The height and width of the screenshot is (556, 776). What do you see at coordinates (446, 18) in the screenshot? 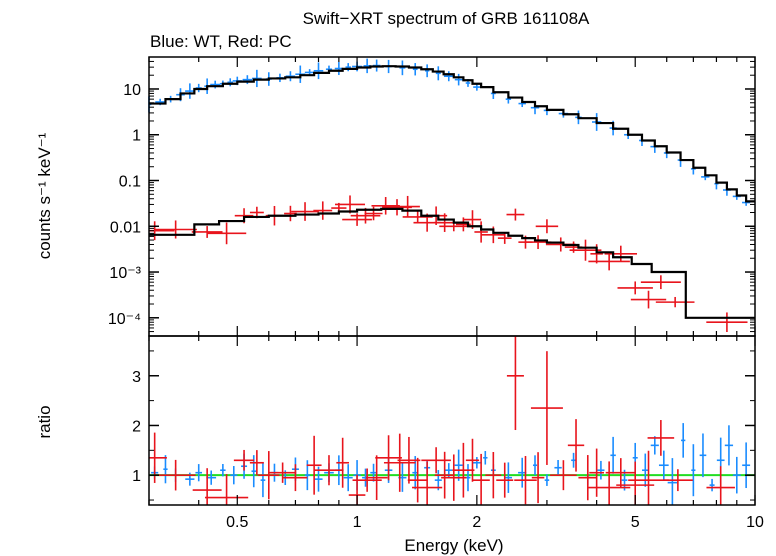
I see `chart-title: Swift−XRT spectrum of GRB 161108A` at bounding box center [446, 18].